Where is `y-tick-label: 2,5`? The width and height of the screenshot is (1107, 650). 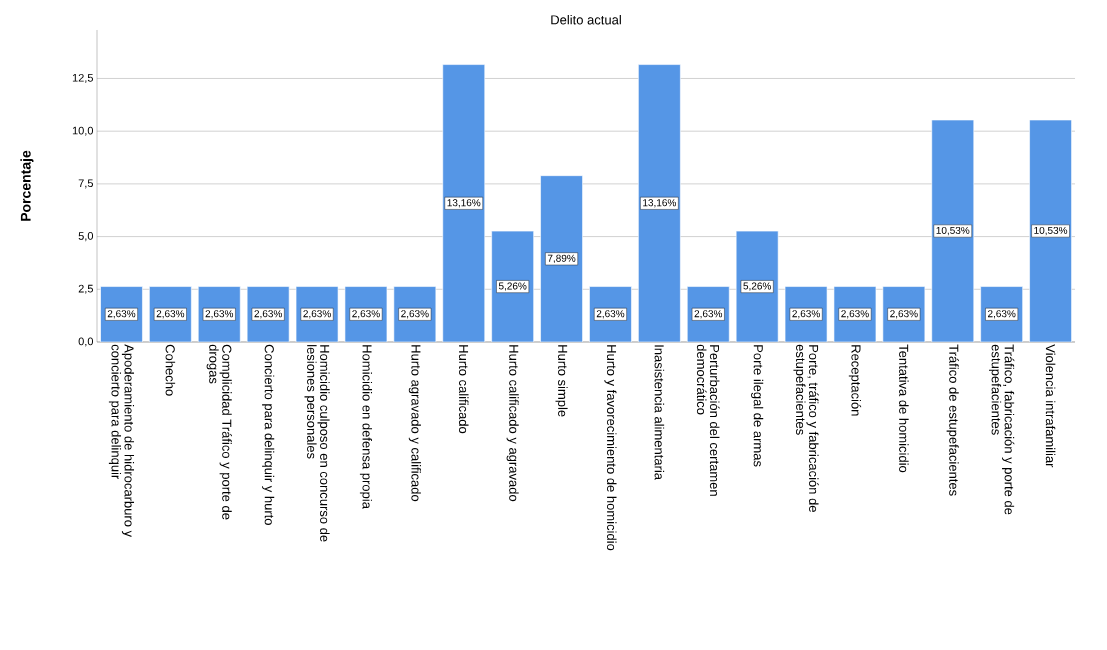
y-tick-label: 2,5 is located at coordinates (85, 289).